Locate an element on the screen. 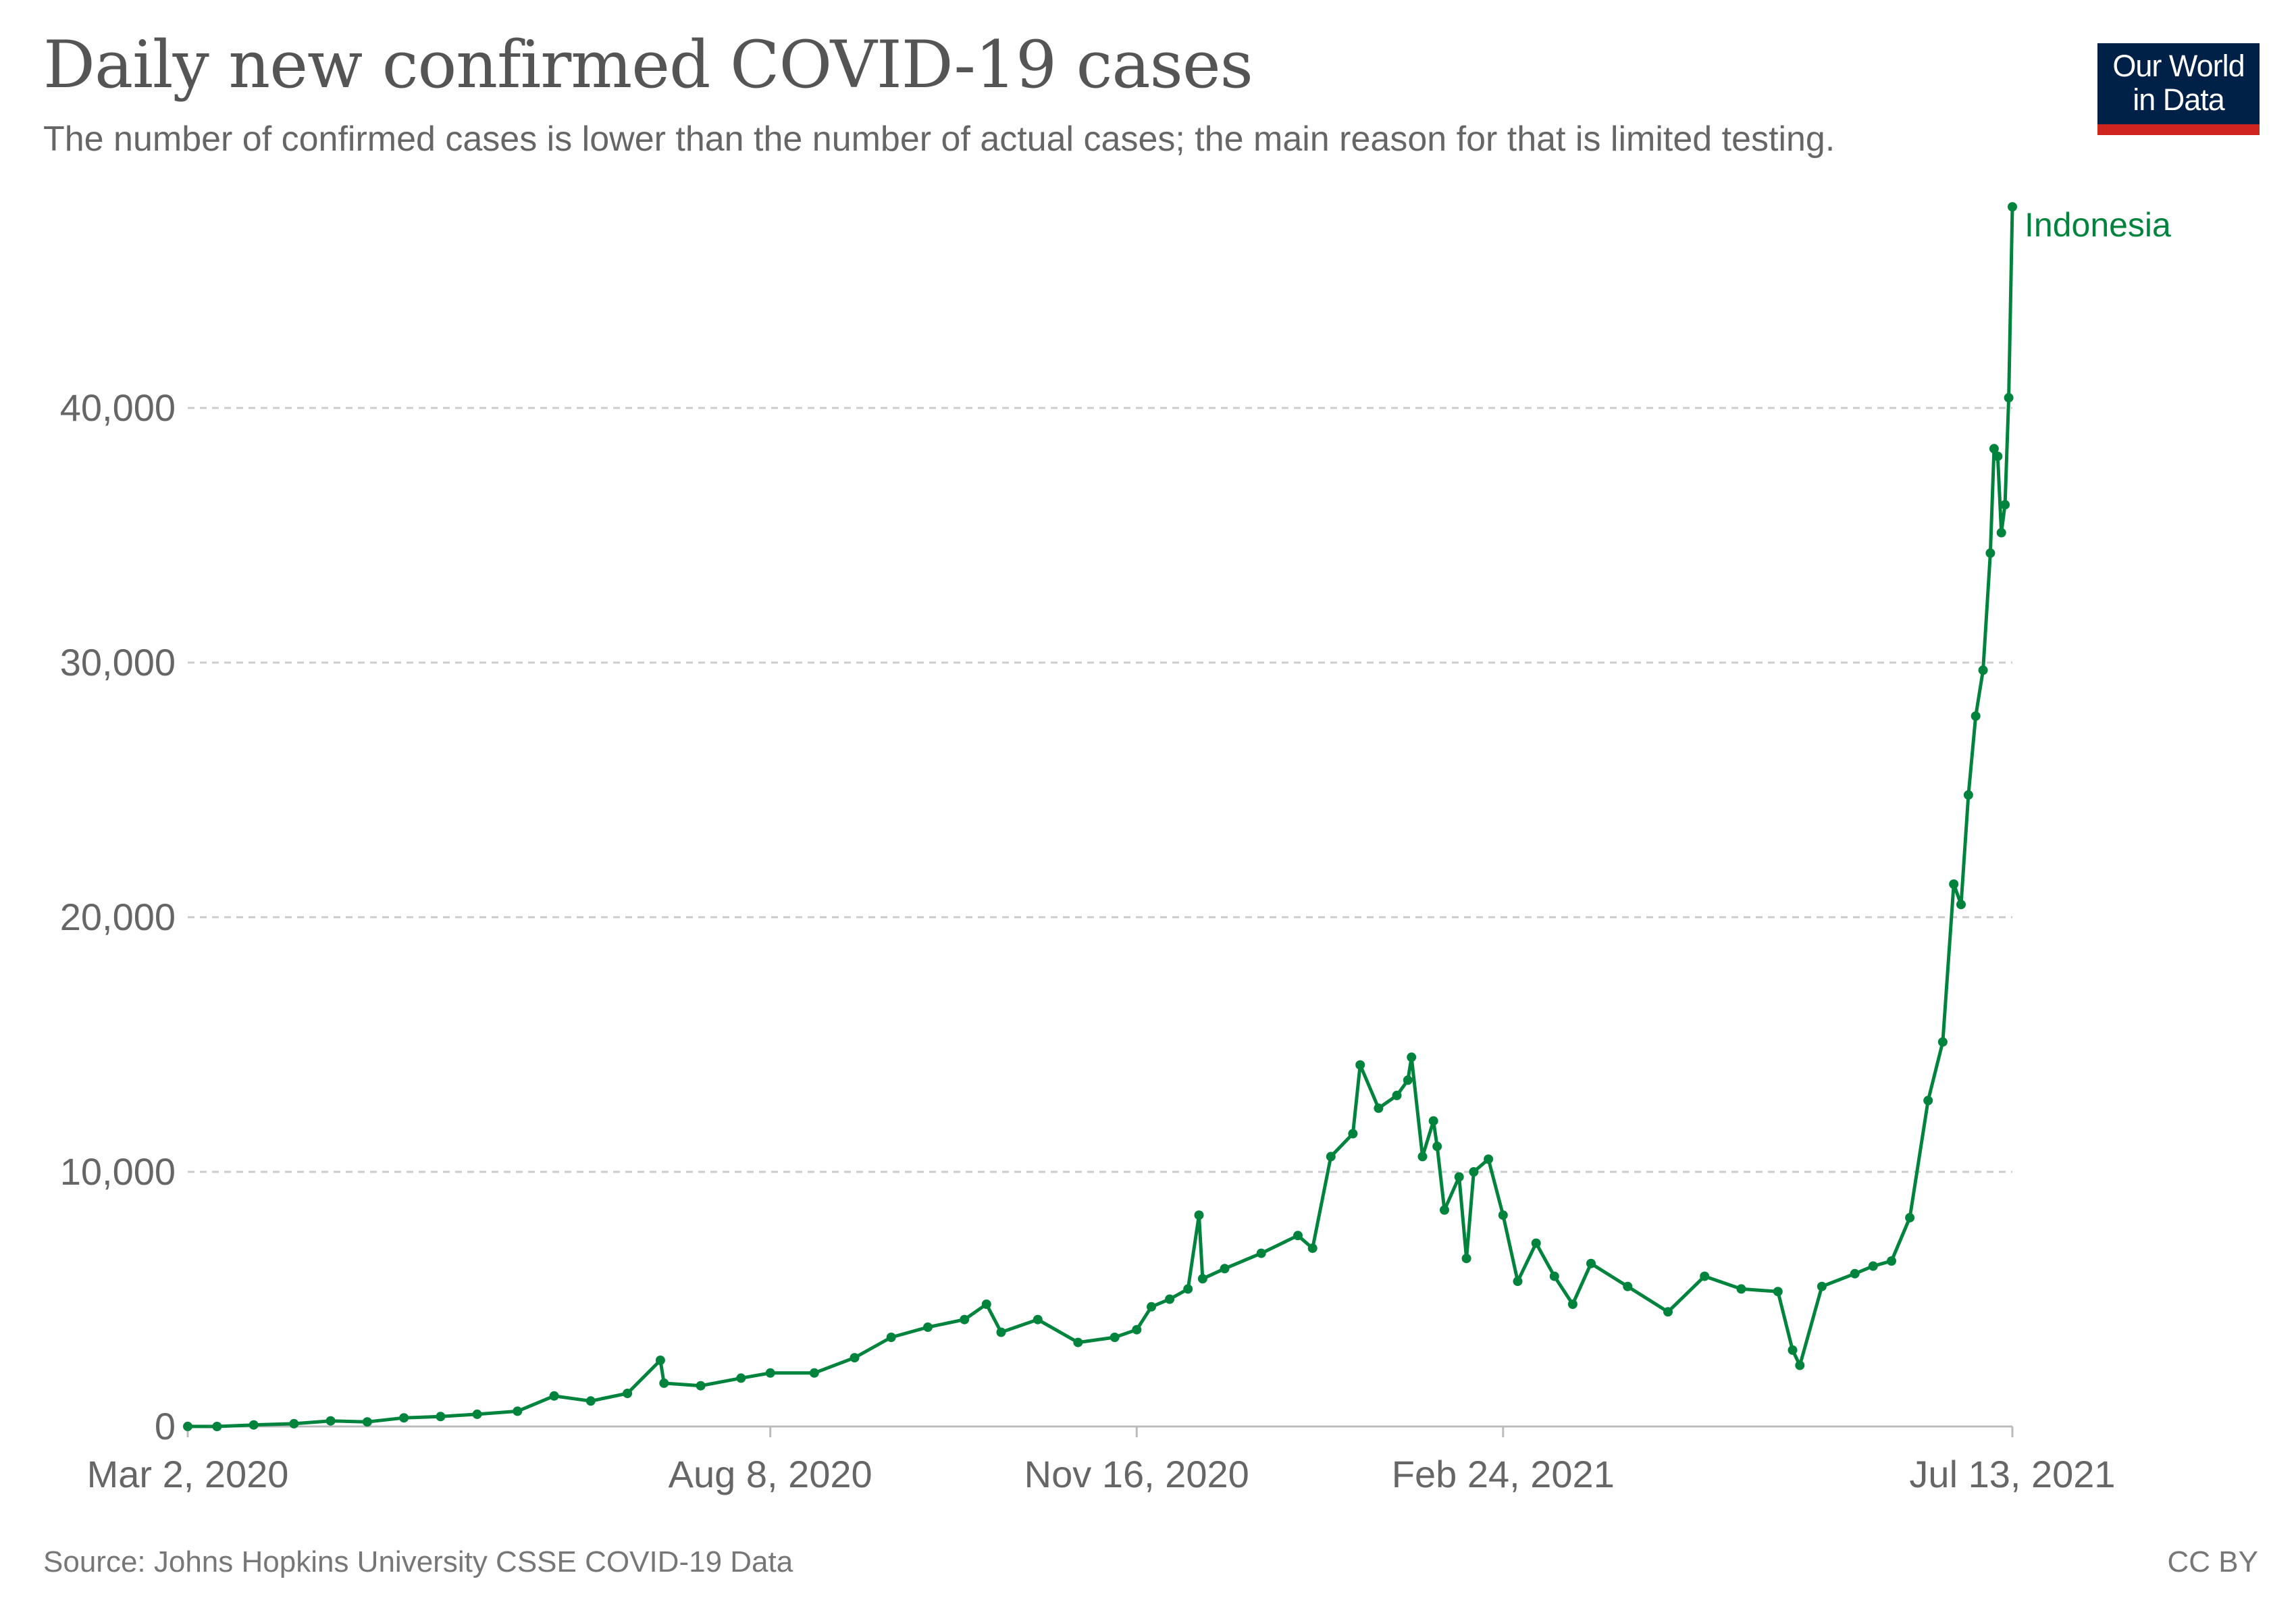 The height and width of the screenshot is (1621, 2296). x-tick-label: Jul 13, 2021 is located at coordinates (2012, 1474).